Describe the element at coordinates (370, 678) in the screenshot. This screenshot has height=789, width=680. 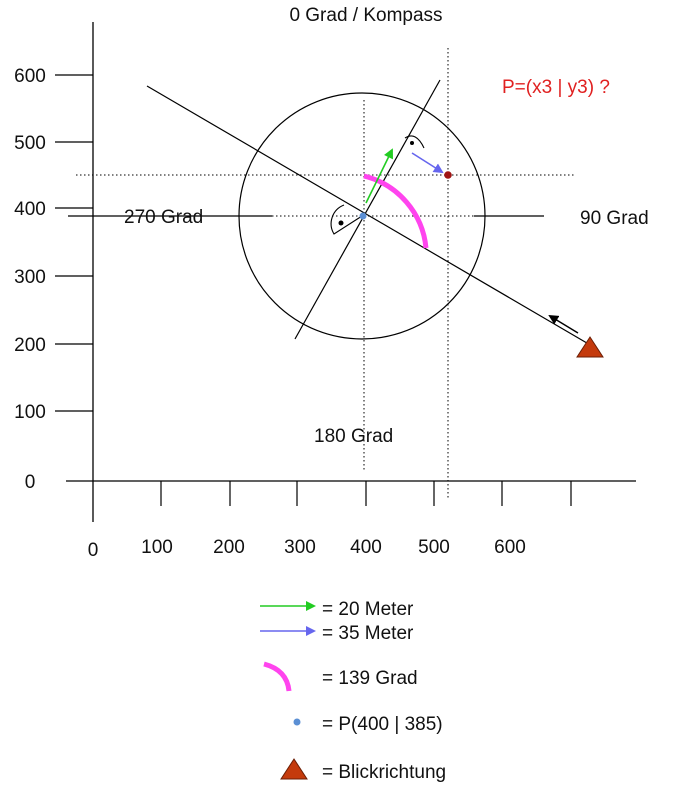
I see `legend-arc-label: = 139 Grad` at that location.